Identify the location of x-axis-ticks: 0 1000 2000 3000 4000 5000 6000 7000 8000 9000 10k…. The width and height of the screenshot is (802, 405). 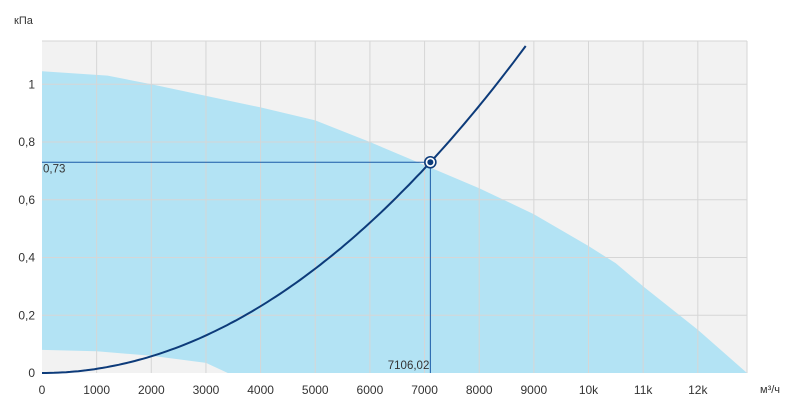
(374, 390).